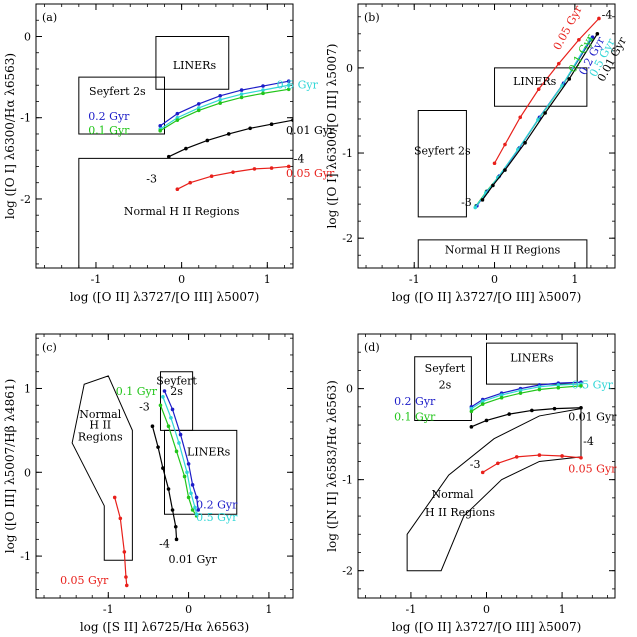 The width and height of the screenshot is (637, 637). Describe the element at coordinates (49, 347) in the screenshot. I see `panel-label: (c)` at that location.